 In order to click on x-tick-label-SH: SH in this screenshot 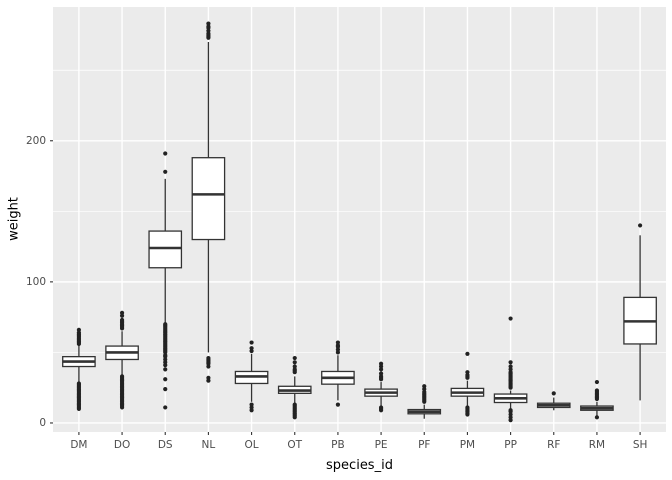, I will do `click(640, 445)`.